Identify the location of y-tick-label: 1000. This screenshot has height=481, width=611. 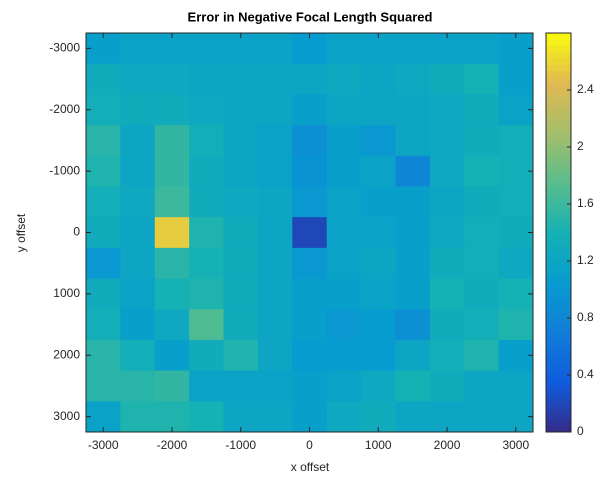
(66, 293).